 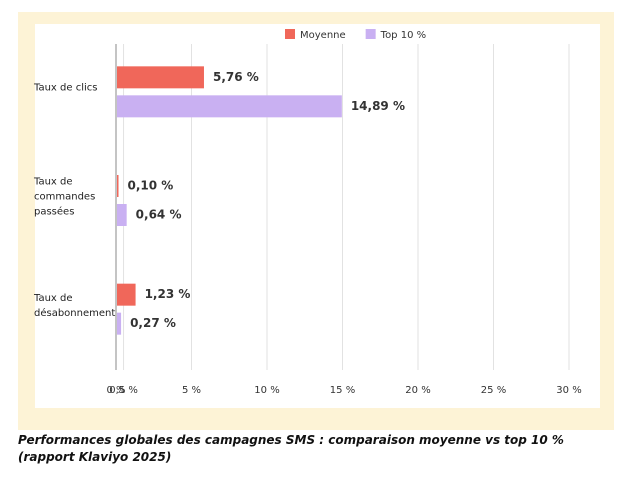 What do you see at coordinates (417, 390) in the screenshot?
I see `x-tick-label: 20 %` at bounding box center [417, 390].